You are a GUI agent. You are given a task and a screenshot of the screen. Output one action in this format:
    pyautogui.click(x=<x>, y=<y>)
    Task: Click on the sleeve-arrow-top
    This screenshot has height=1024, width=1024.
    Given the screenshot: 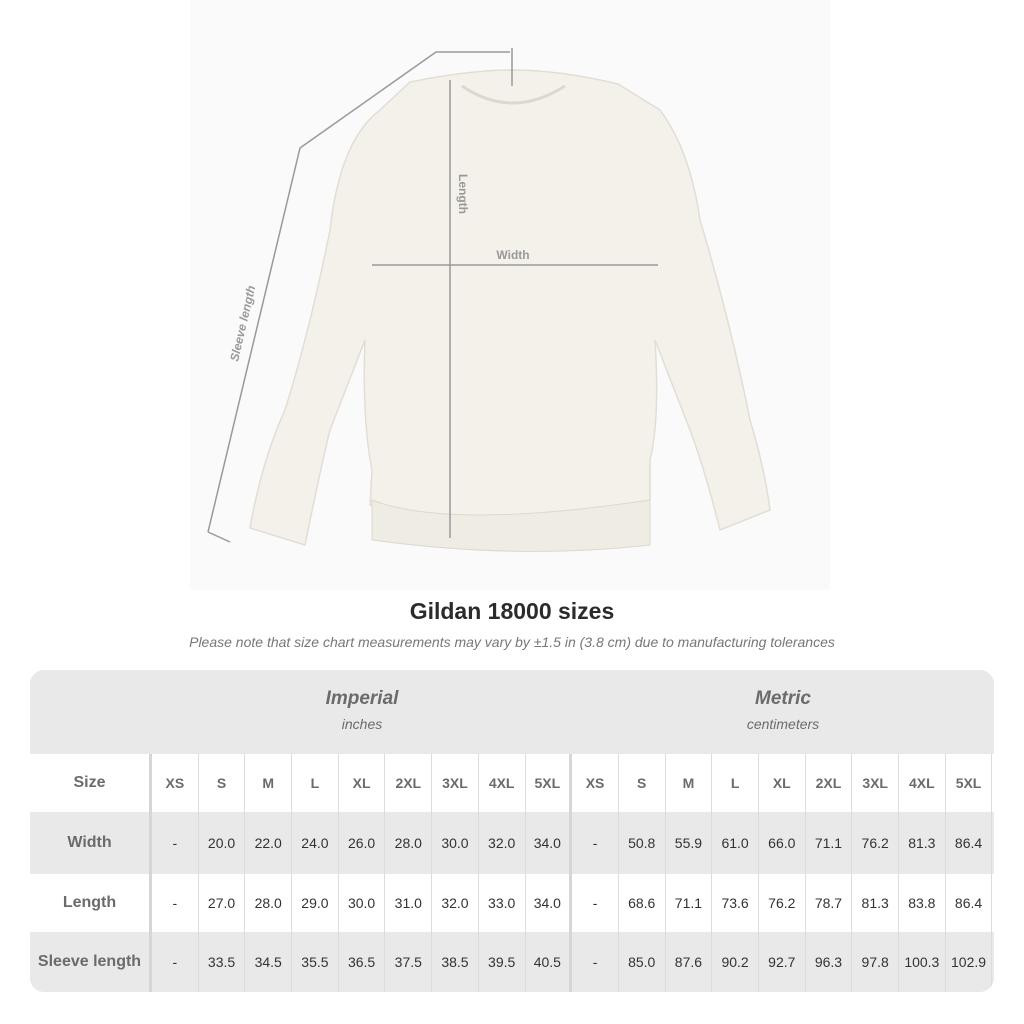 What is the action you would take?
    pyautogui.click(x=404, y=100)
    